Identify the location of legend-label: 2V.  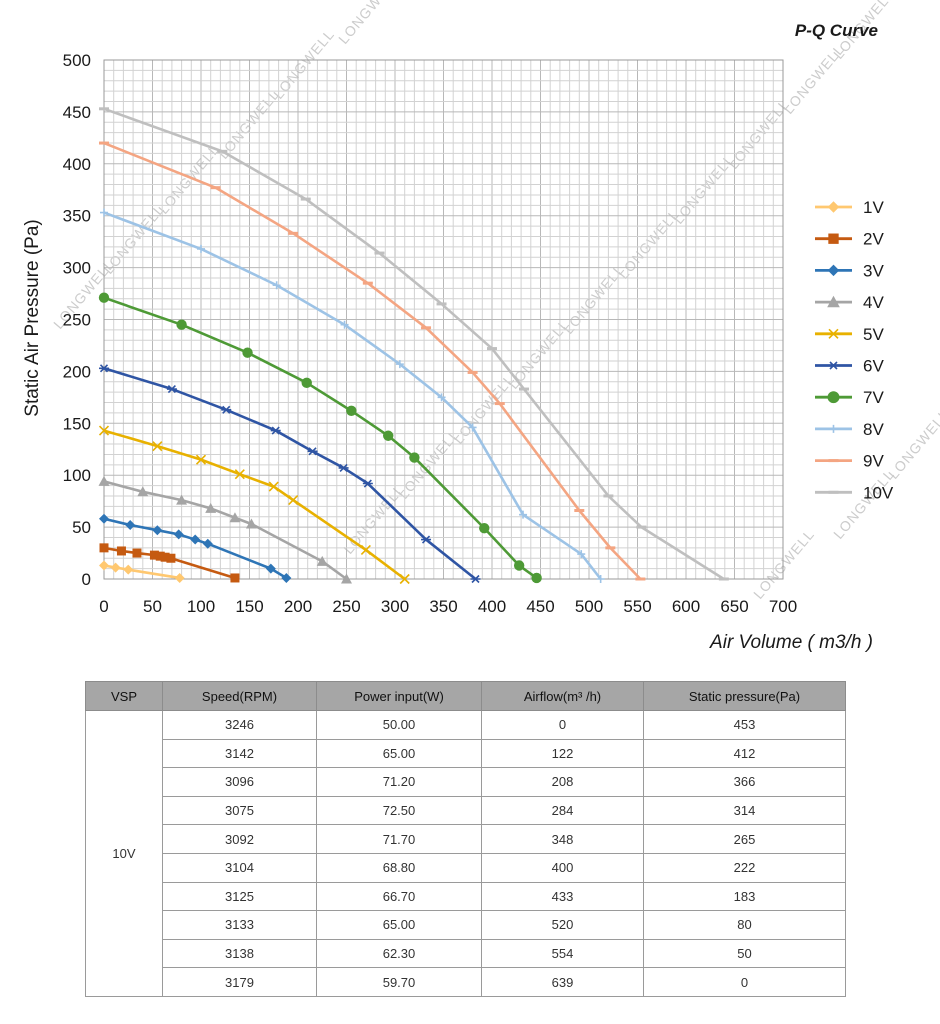
(873, 239).